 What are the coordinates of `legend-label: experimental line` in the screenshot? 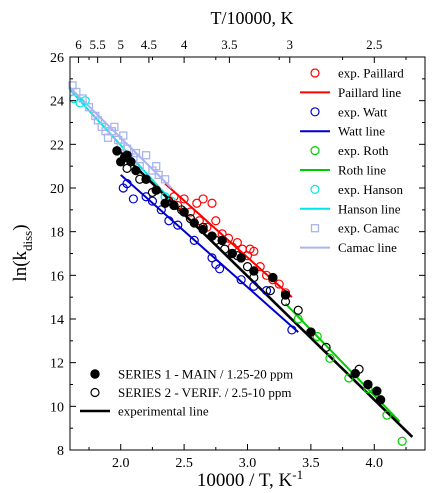 It's located at (163, 411).